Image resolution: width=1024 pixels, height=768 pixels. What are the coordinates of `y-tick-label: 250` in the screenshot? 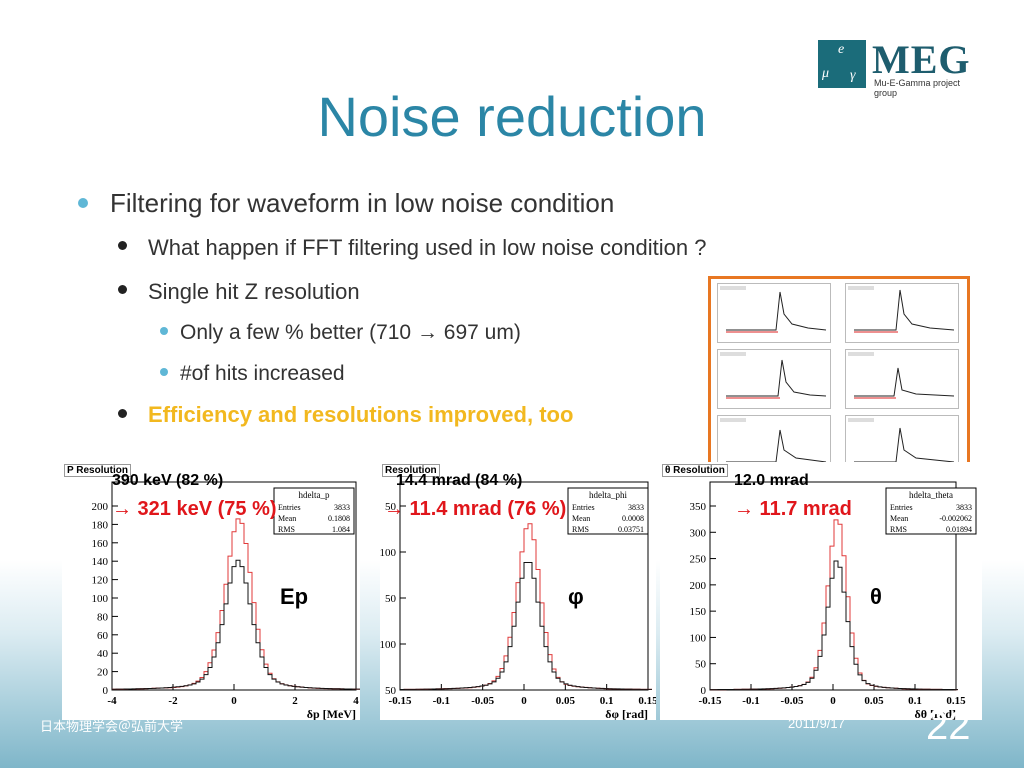 It's located at (698, 560).